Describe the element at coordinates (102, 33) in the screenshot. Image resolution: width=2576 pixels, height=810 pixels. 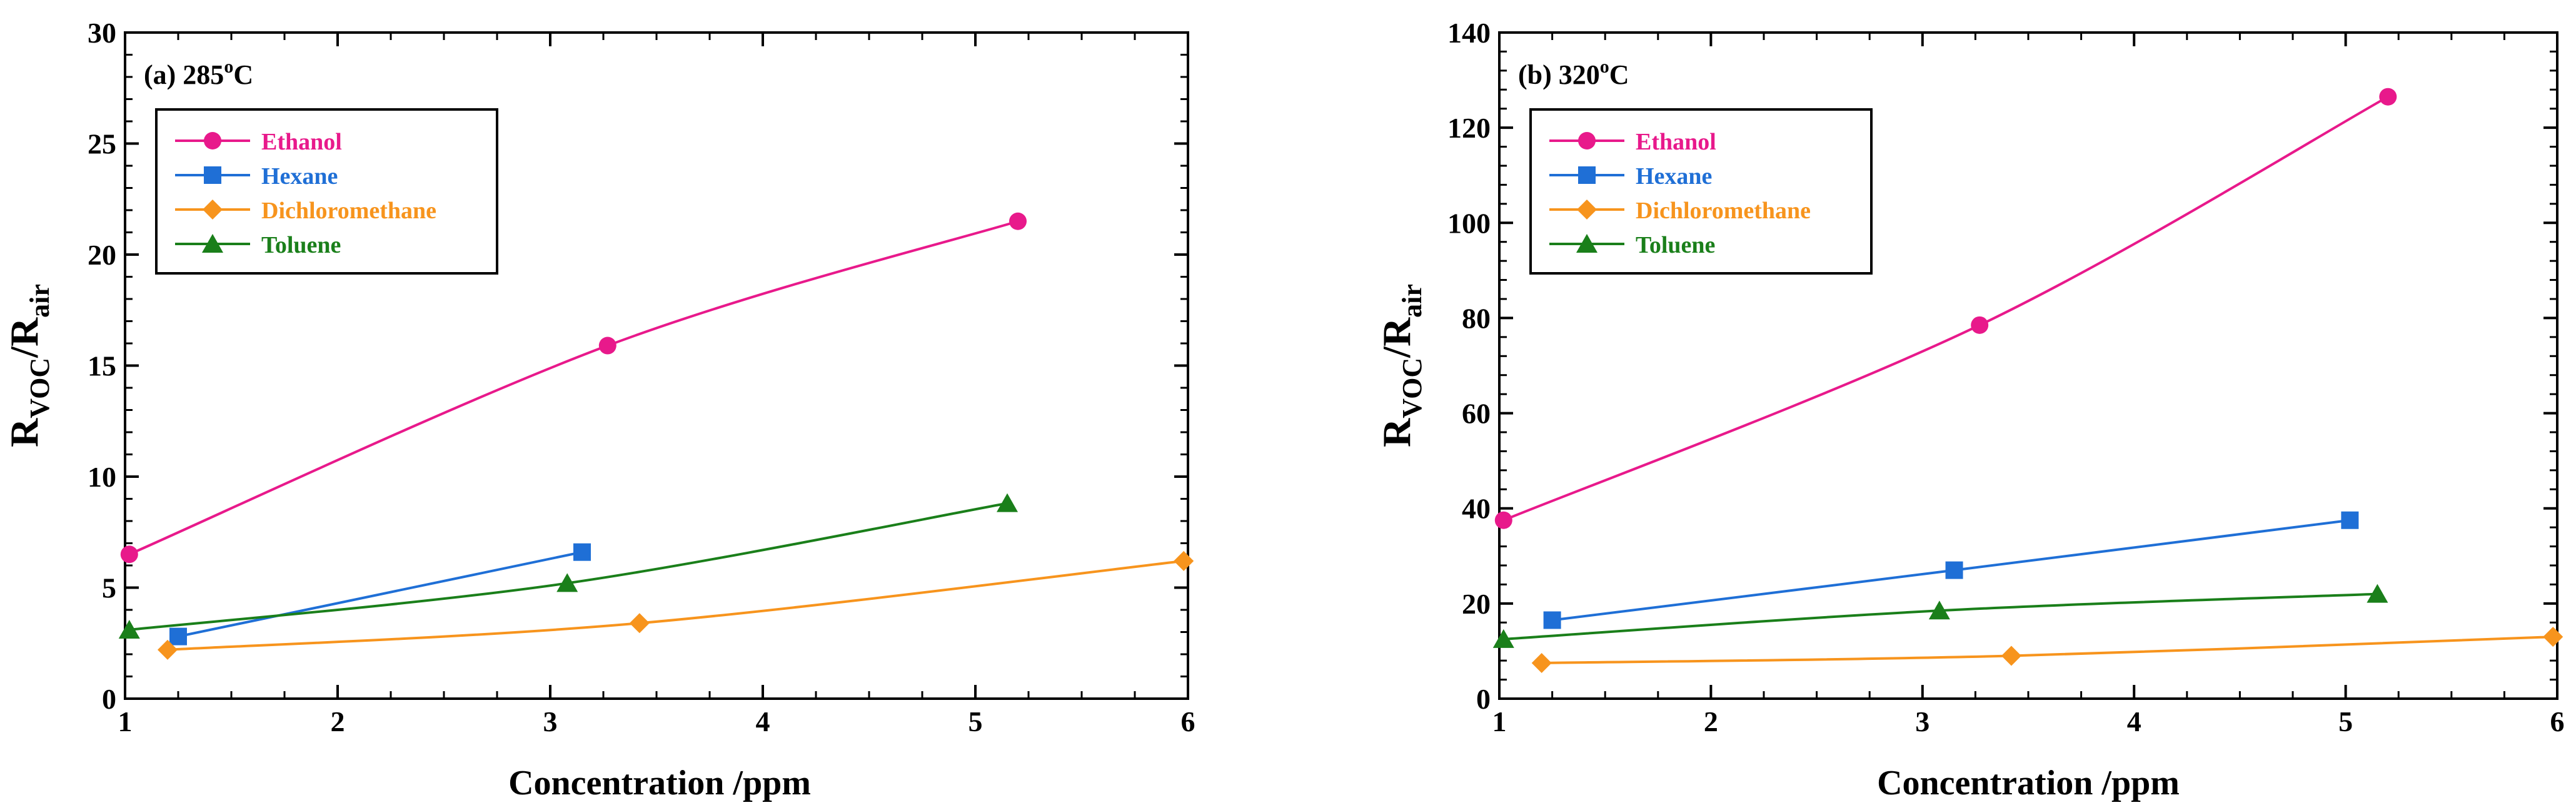
I see `y-tick-label: 30` at that location.